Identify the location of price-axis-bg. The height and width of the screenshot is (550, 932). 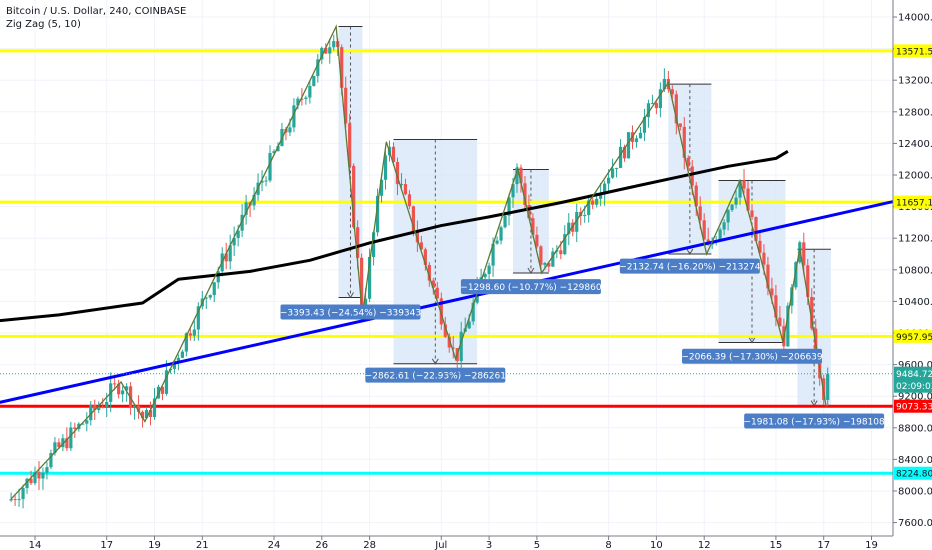
(912, 275).